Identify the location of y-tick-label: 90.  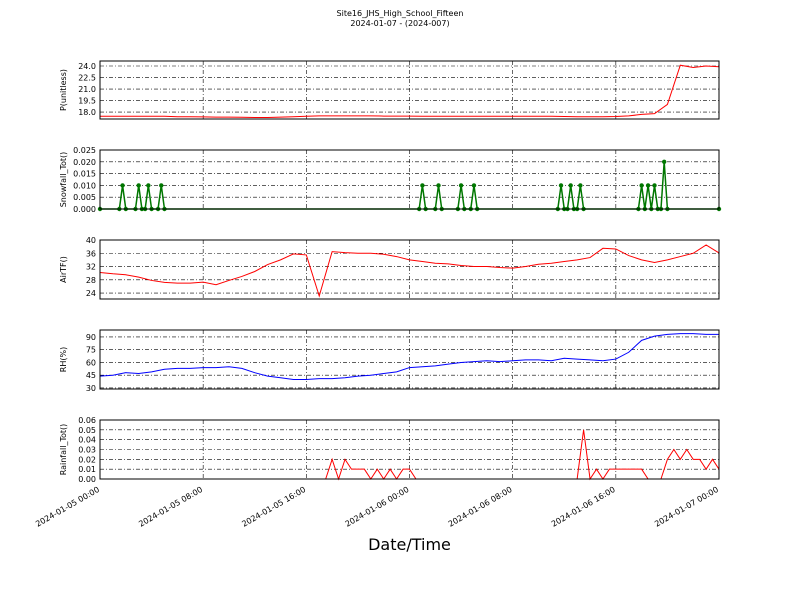
(91, 337).